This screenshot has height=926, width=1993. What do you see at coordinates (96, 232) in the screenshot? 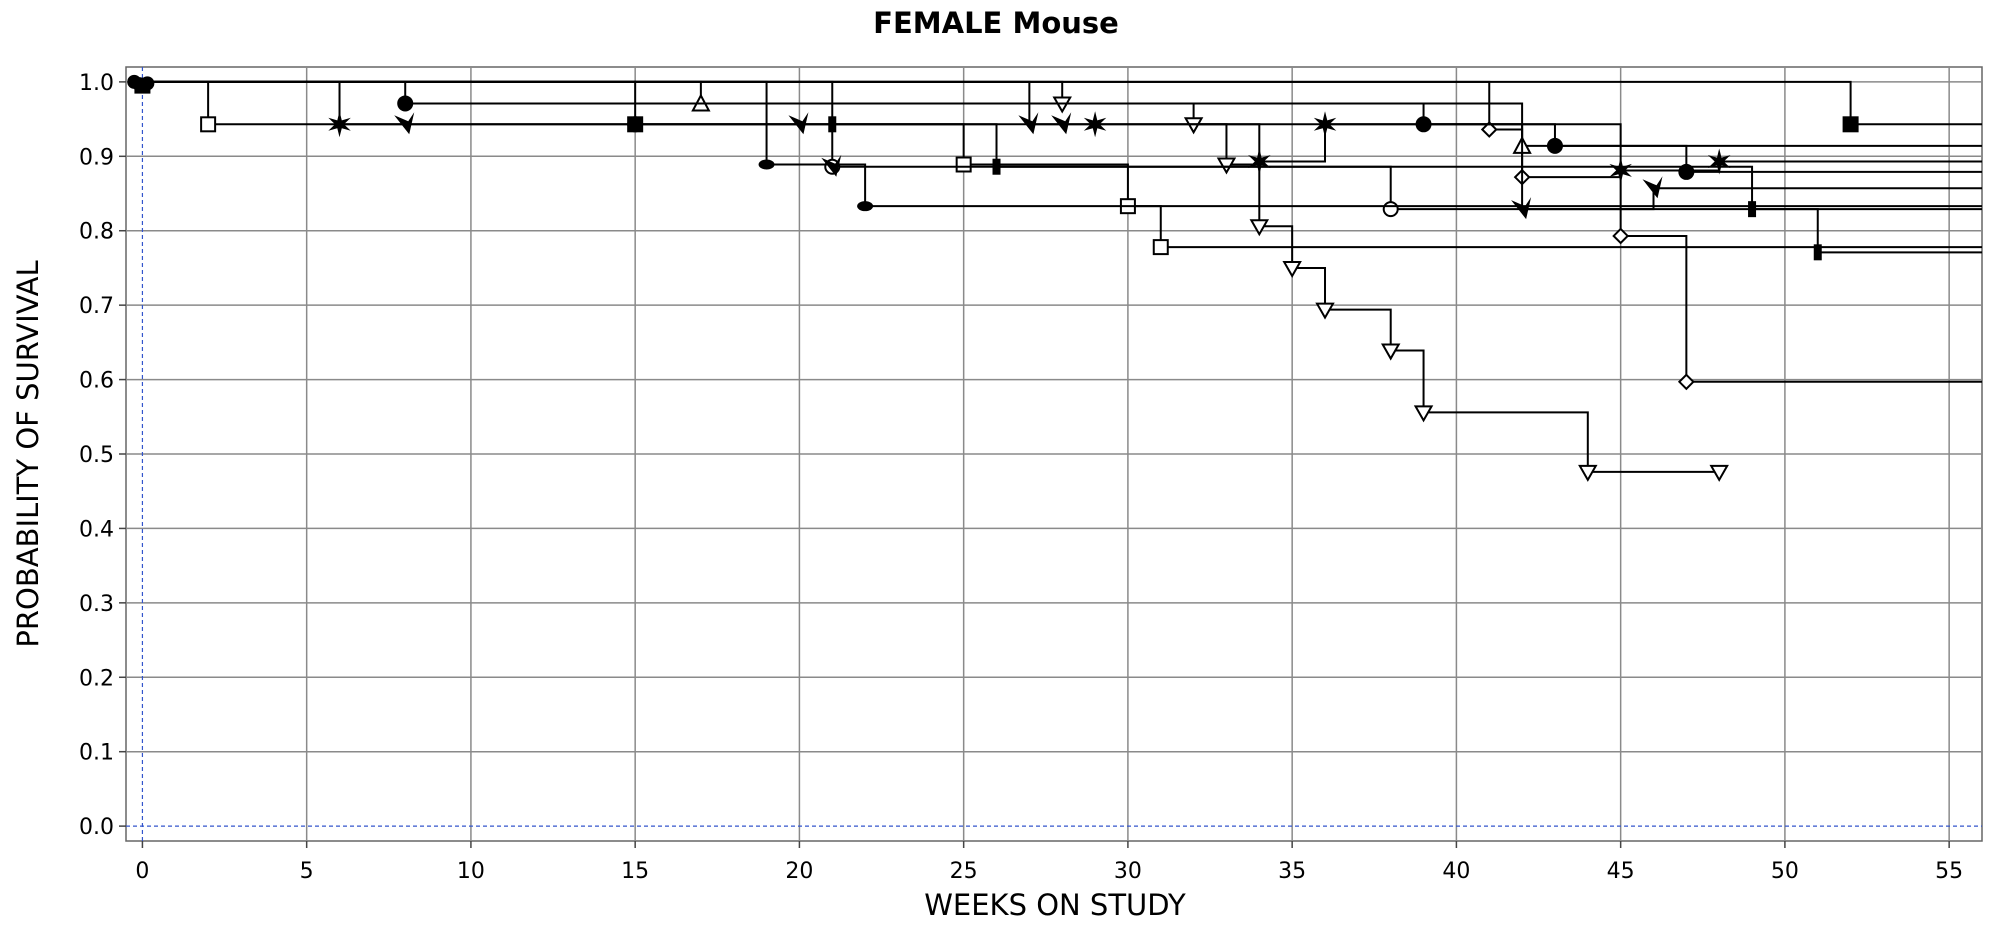
I see `y-tick-label: 0.8` at bounding box center [96, 232].